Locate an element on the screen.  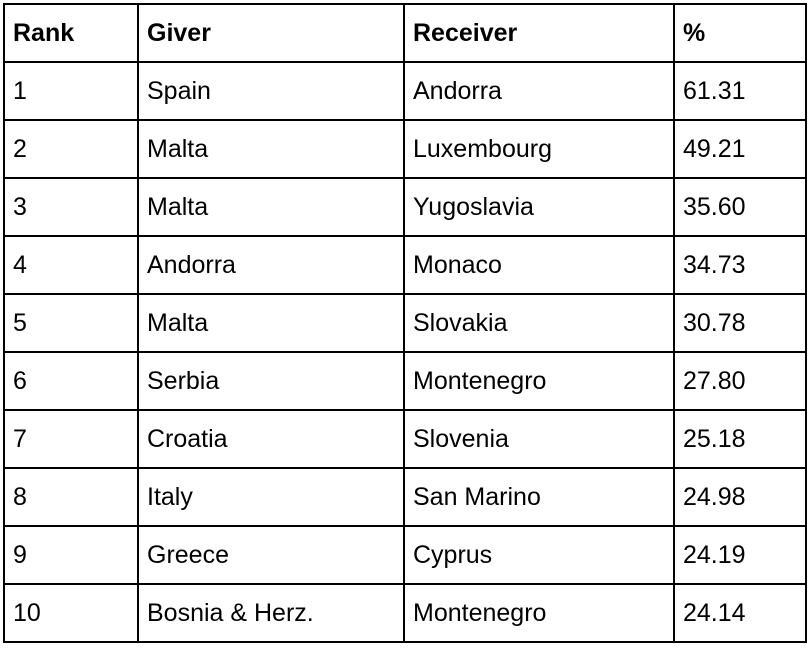
table-row: 1 Spain Andorra 61.31 is located at coordinates (405, 91).